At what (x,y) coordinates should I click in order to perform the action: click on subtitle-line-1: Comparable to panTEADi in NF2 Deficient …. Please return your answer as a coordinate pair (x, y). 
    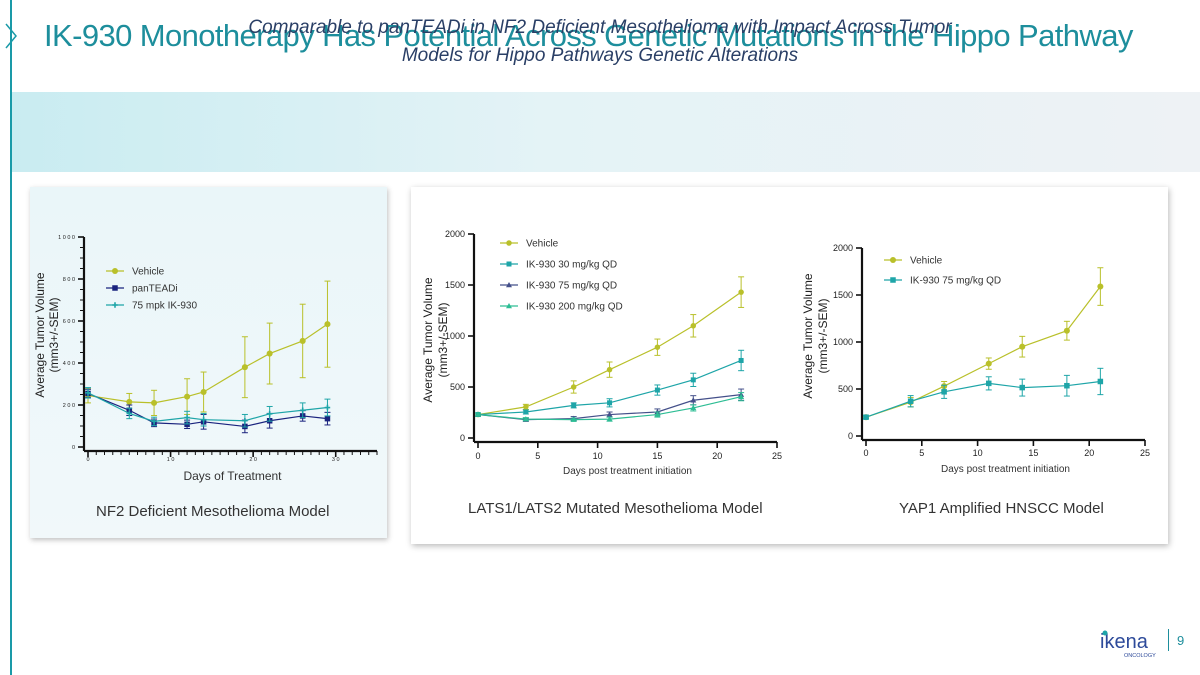
    Looking at the image, I should click on (600, 27).